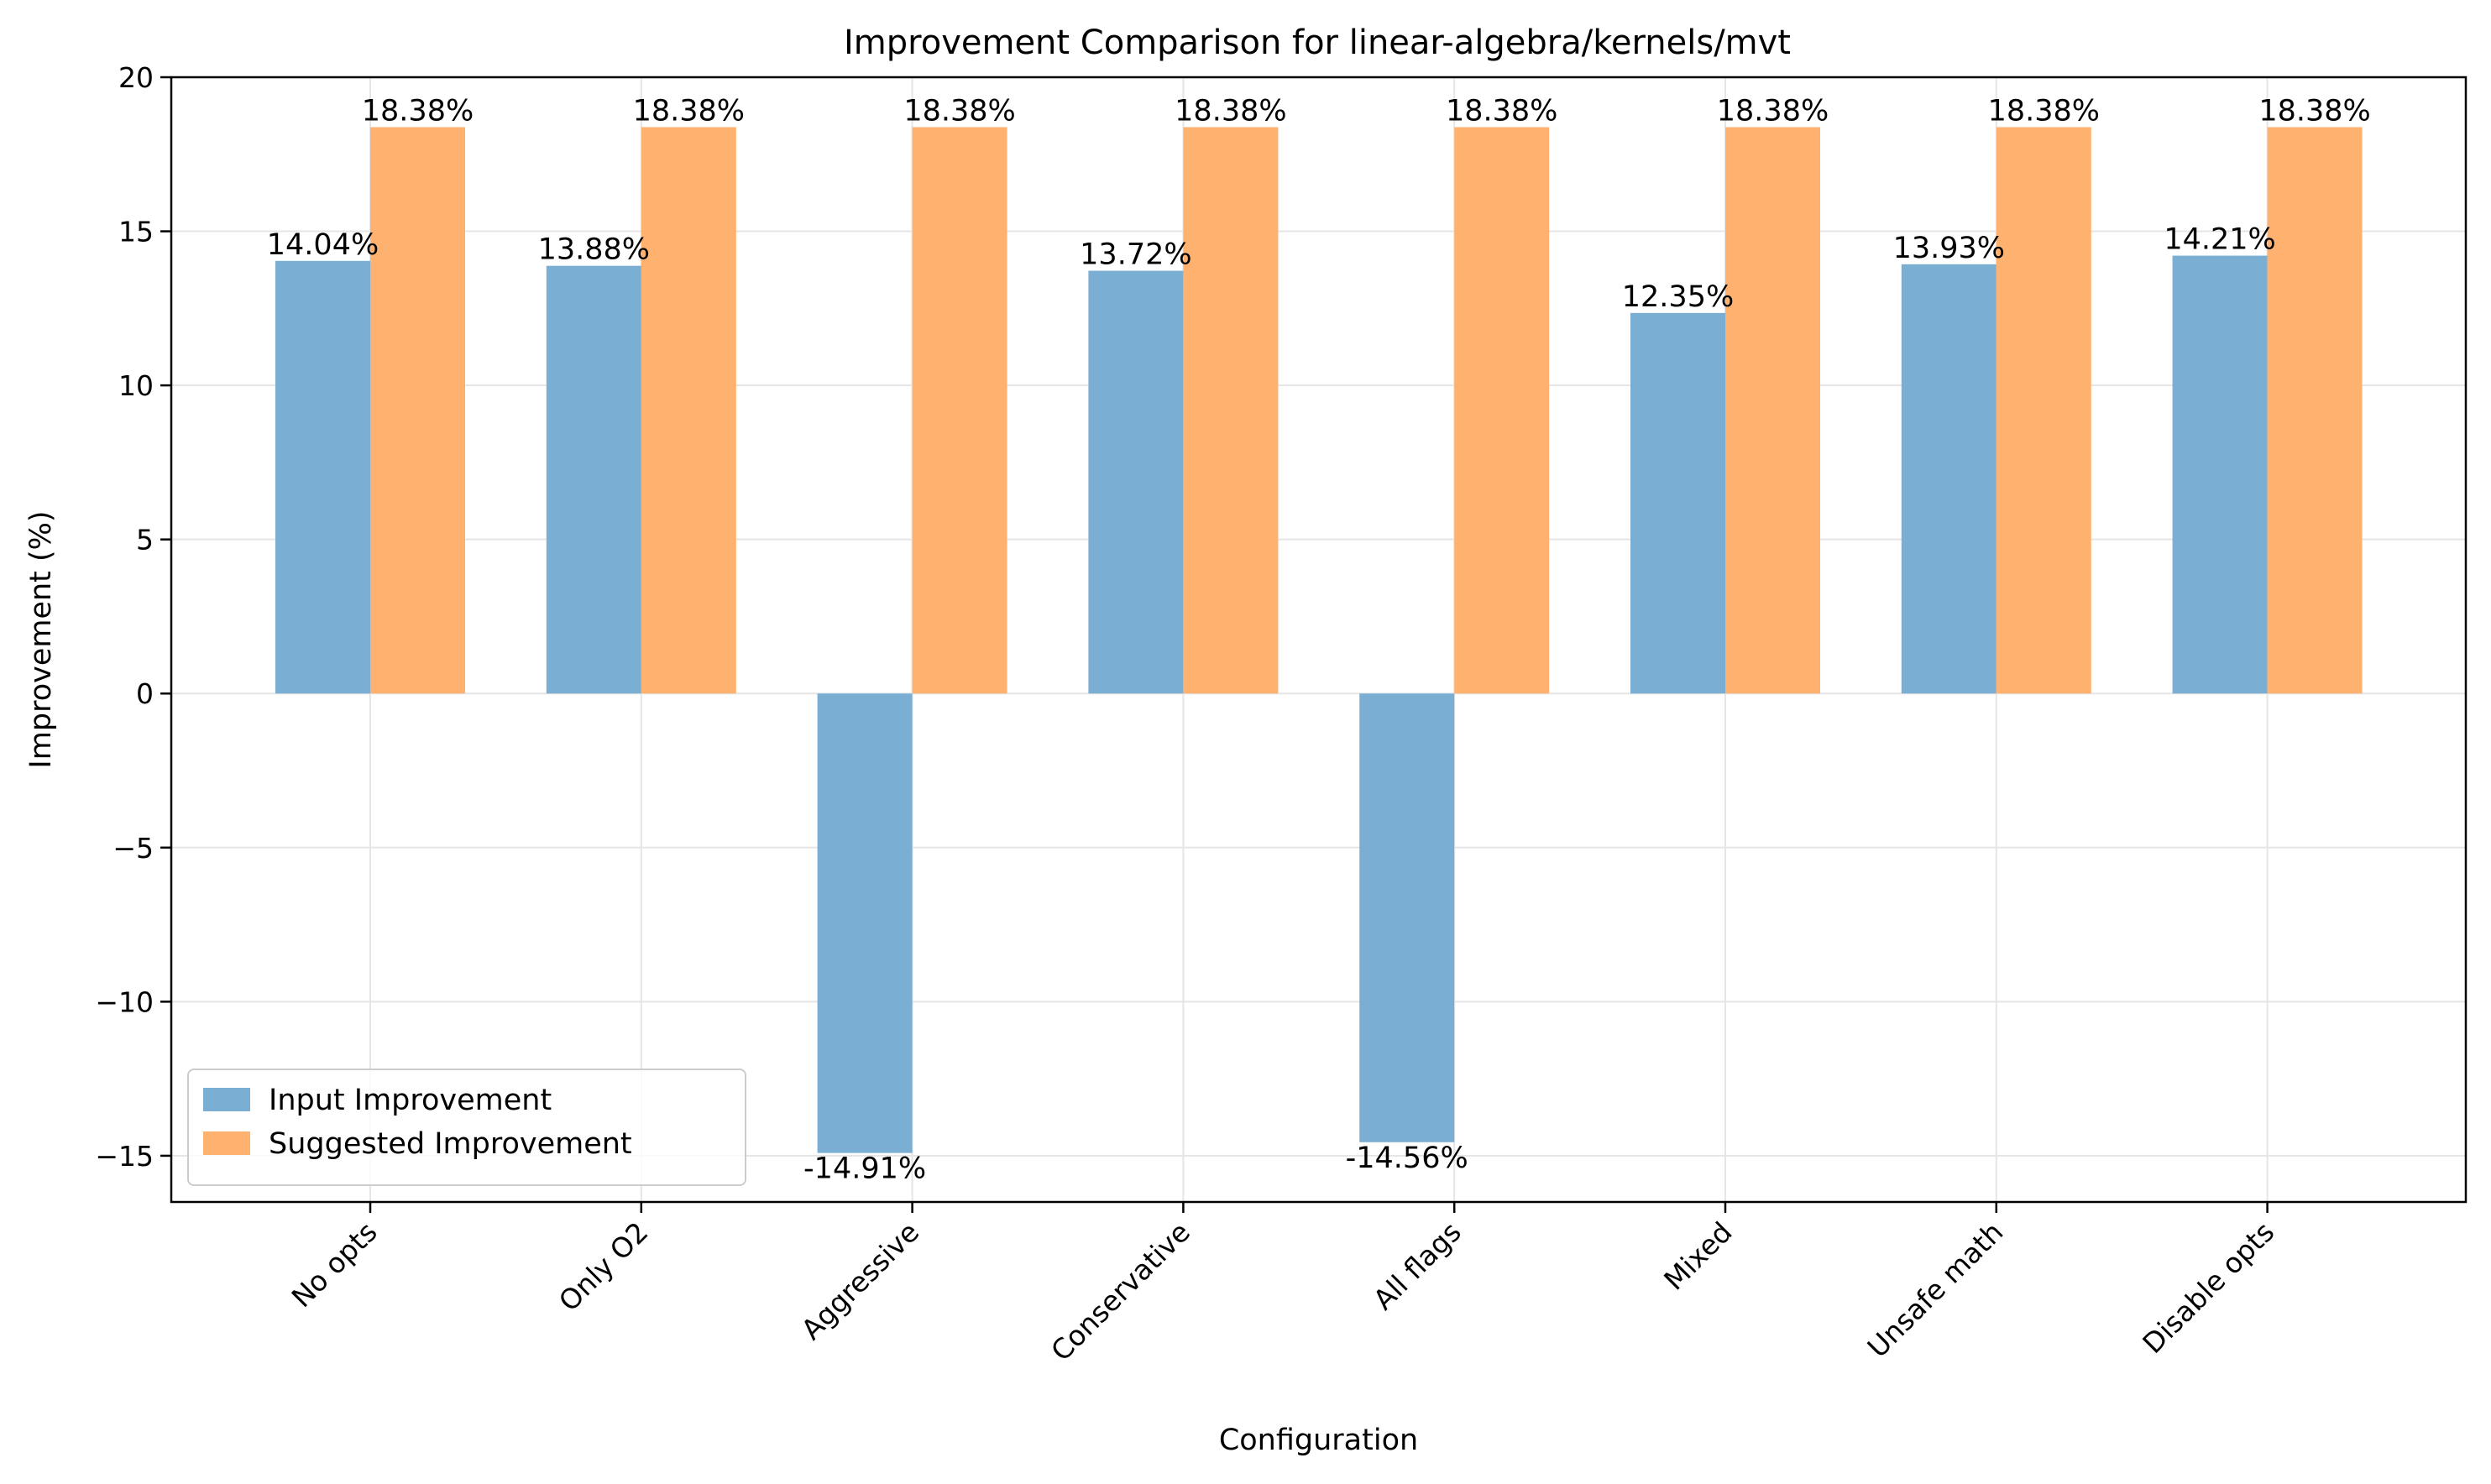 The width and height of the screenshot is (2491, 1484). What do you see at coordinates (1697, 1255) in the screenshot?
I see `x-tick-label: Mixed` at bounding box center [1697, 1255].